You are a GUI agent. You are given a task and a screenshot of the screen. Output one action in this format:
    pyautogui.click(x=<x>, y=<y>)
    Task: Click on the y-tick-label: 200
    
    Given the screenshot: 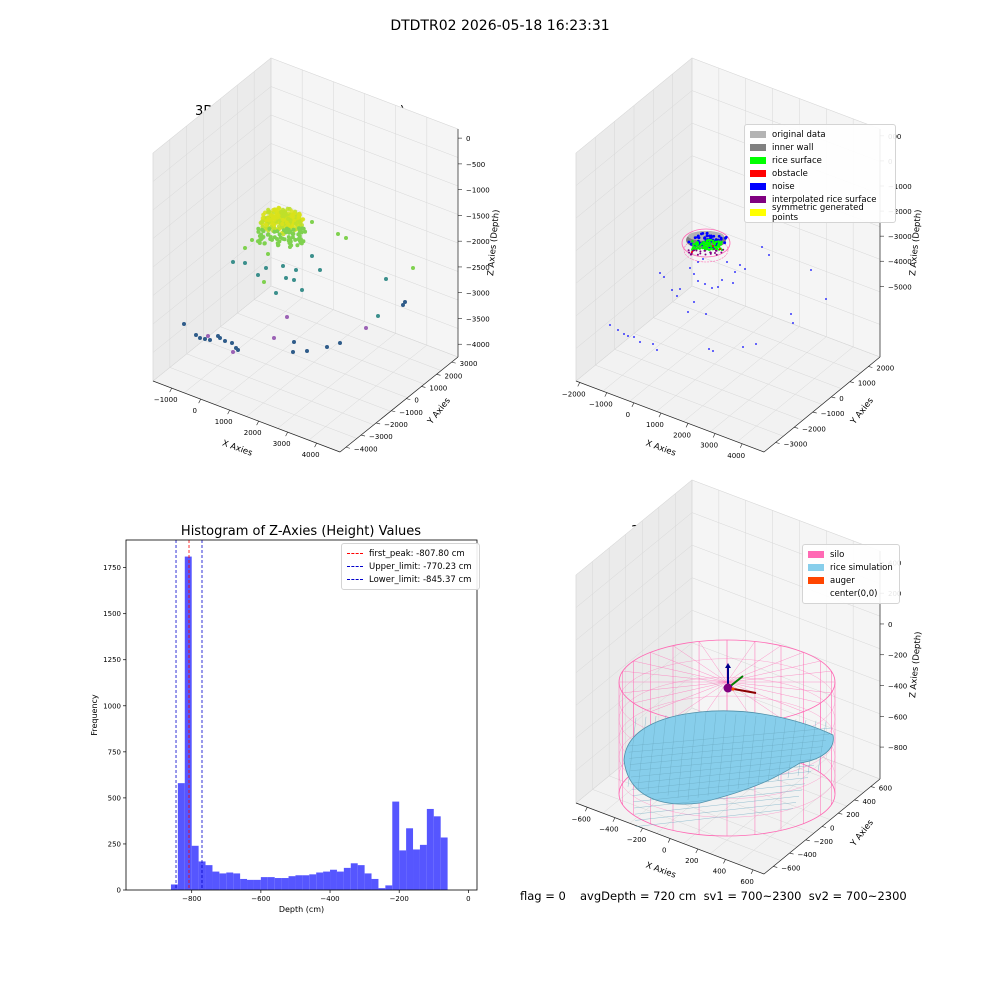 What is the action you would take?
    pyautogui.click(x=852, y=815)
    